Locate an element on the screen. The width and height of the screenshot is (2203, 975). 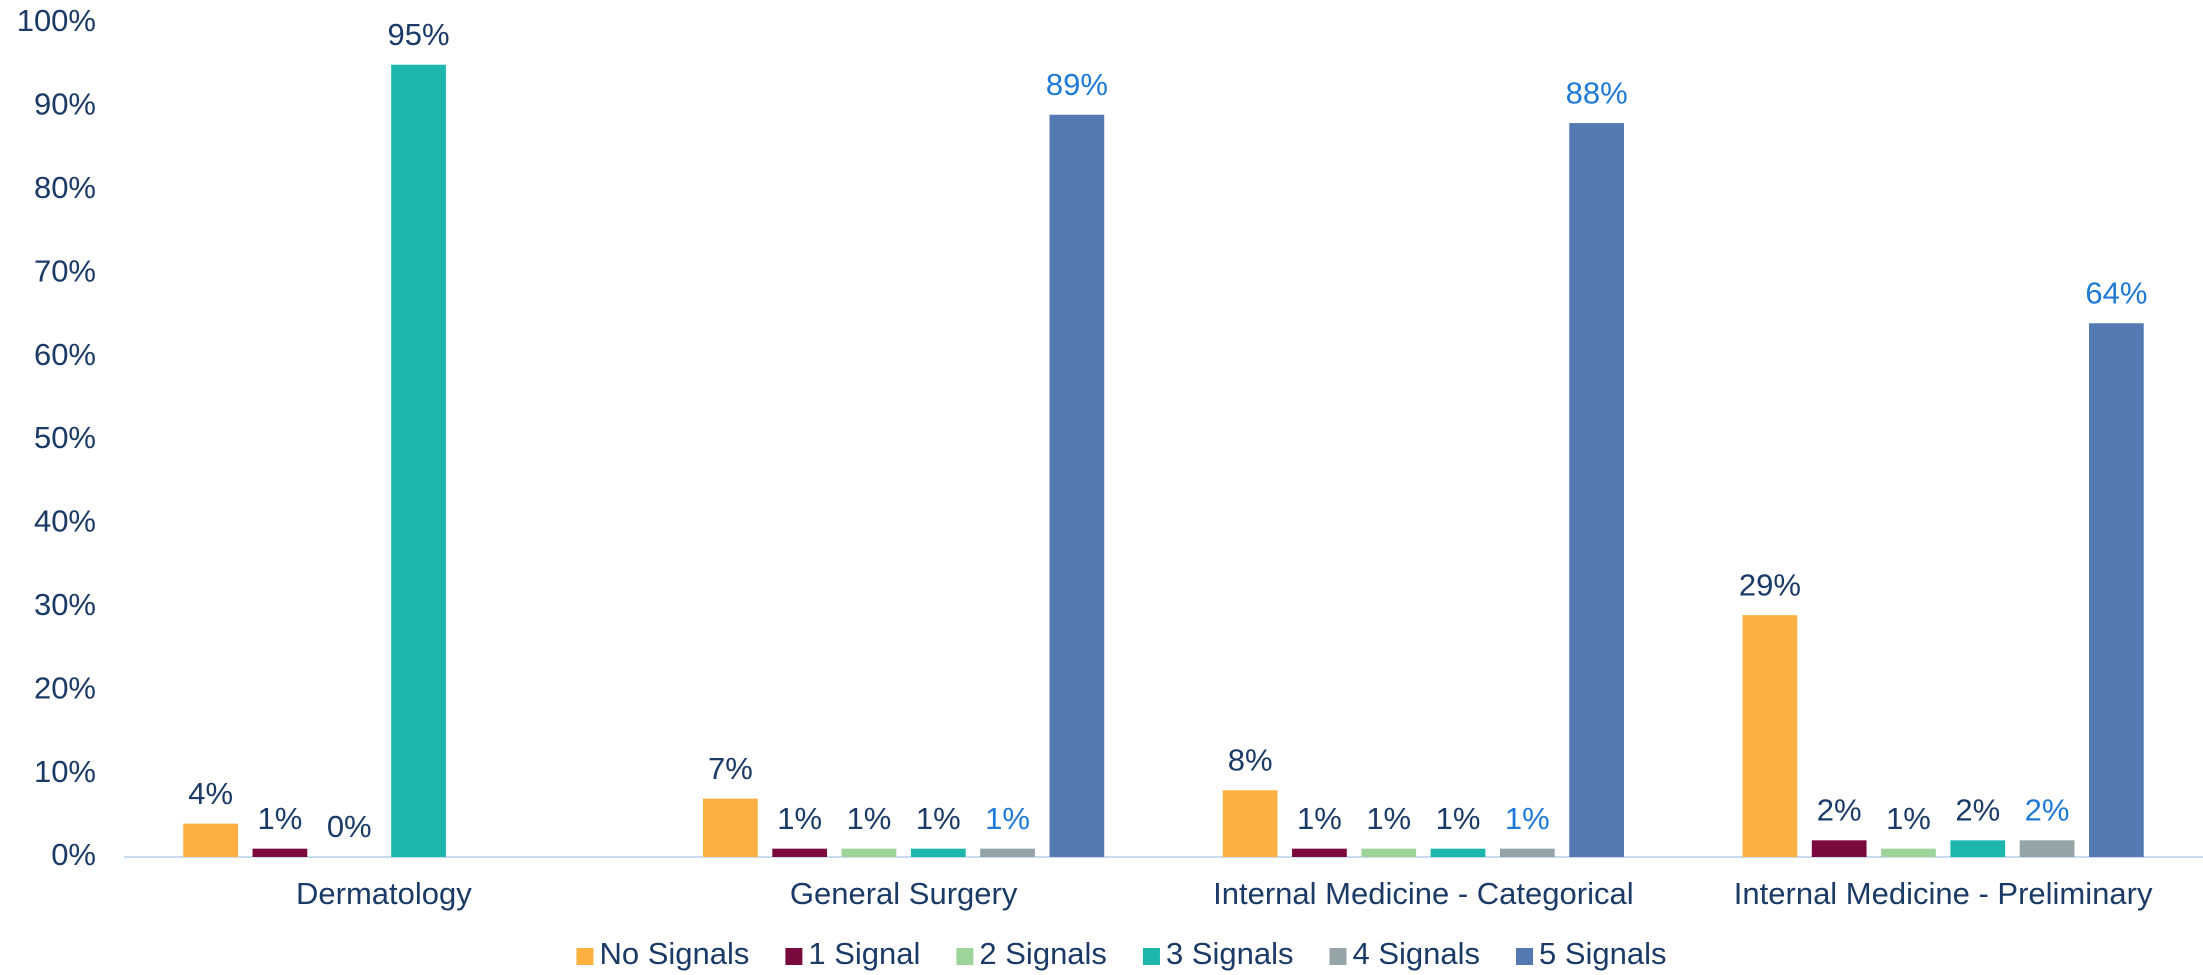
y-tick-label: 40% is located at coordinates (65, 521).